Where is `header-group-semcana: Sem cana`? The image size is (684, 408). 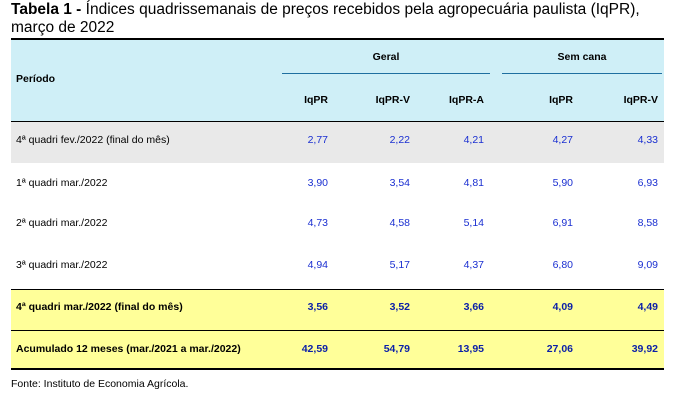 header-group-semcana: Sem cana is located at coordinates (582, 57).